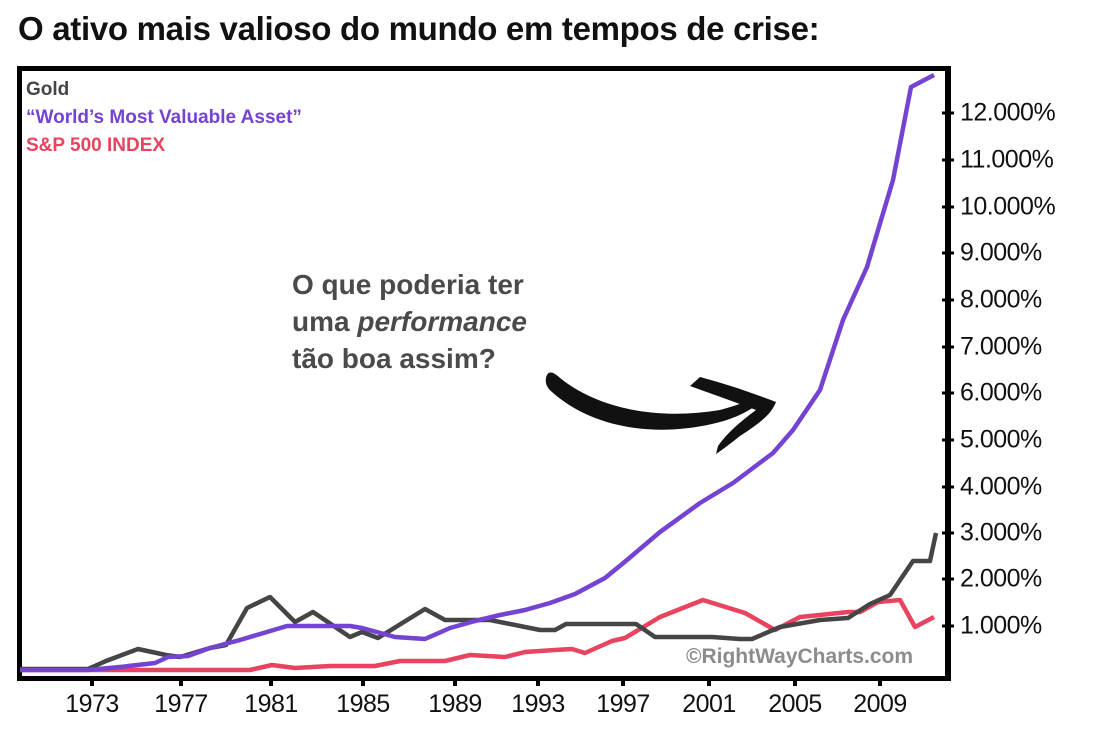  What do you see at coordinates (325, 321) in the screenshot?
I see `annotation-line-2-prefix: uma` at bounding box center [325, 321].